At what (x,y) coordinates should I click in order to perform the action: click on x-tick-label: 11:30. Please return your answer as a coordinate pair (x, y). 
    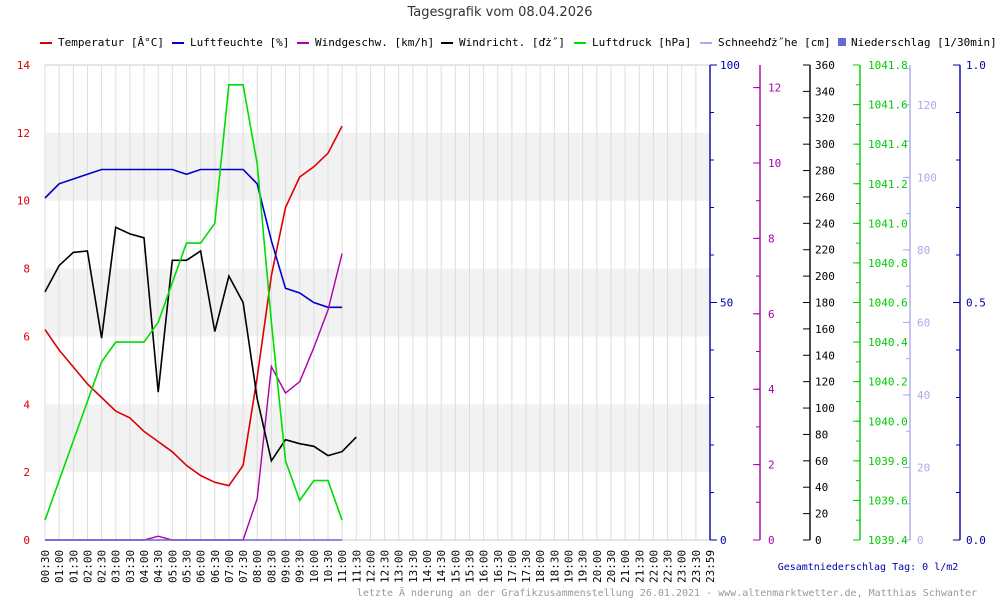
    Looking at the image, I should click on (356, 566).